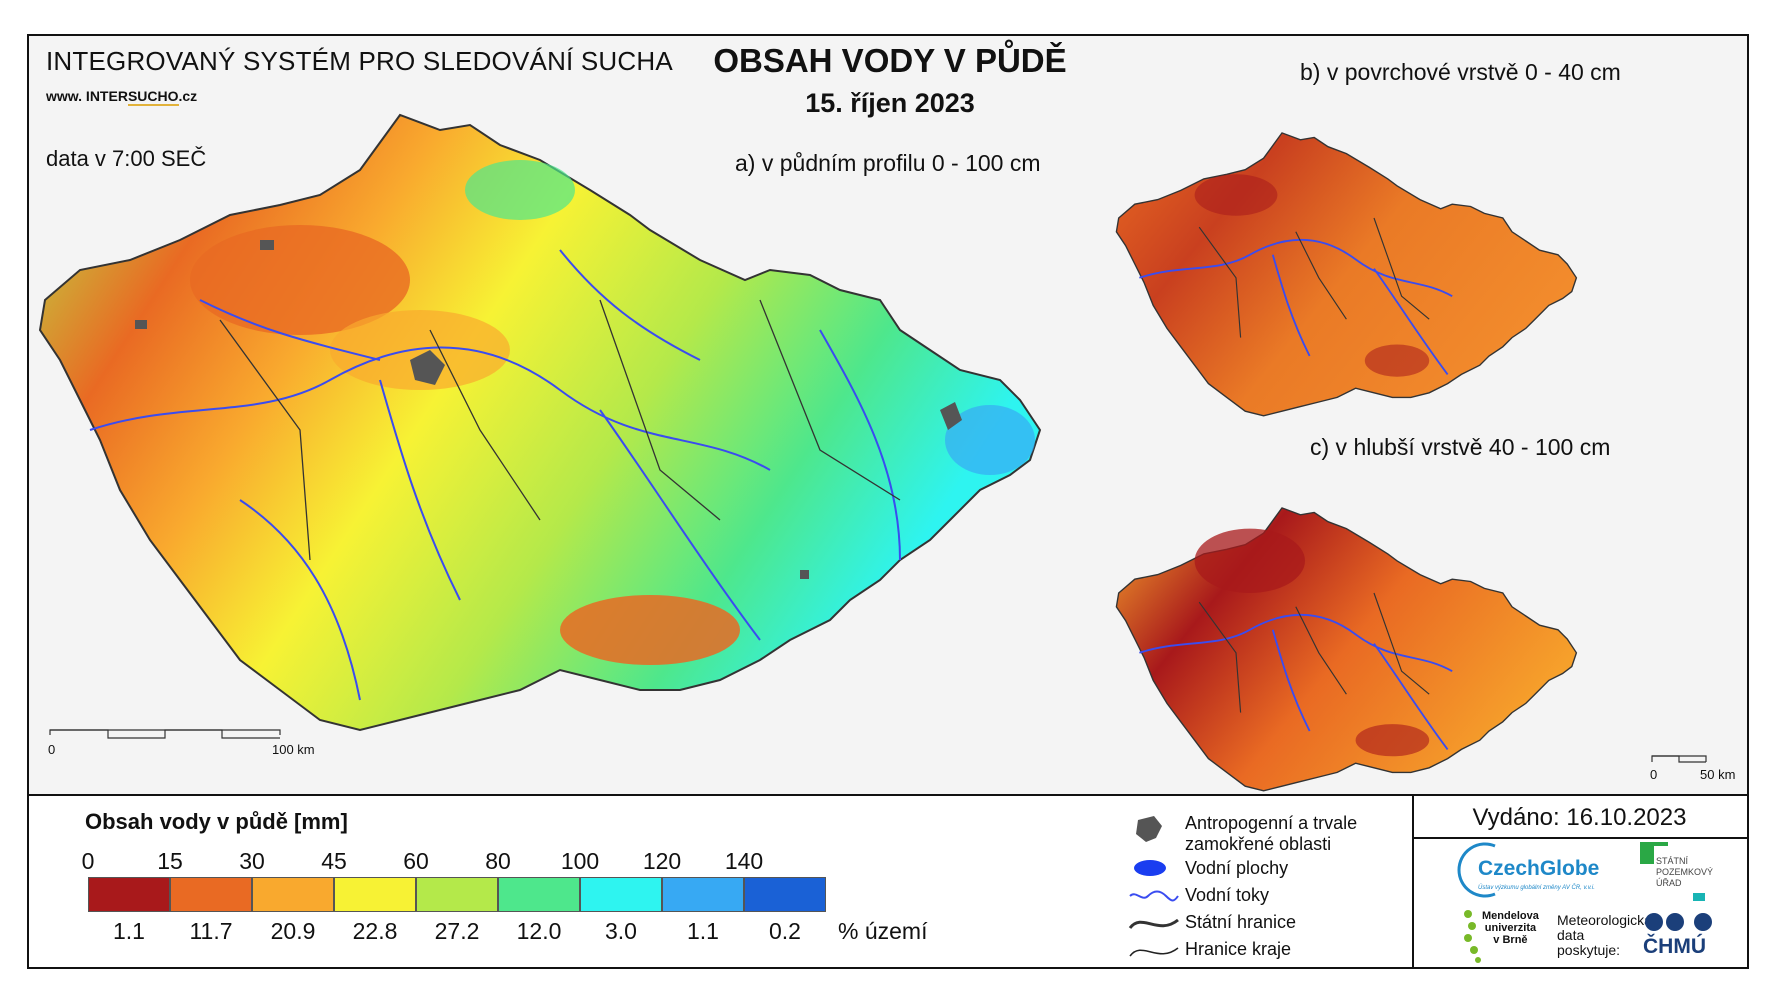  Describe the element at coordinates (1460, 447) in the screenshot. I see `map-c-label: c) v hlubší vrstvě 40 - 100 cm` at that location.